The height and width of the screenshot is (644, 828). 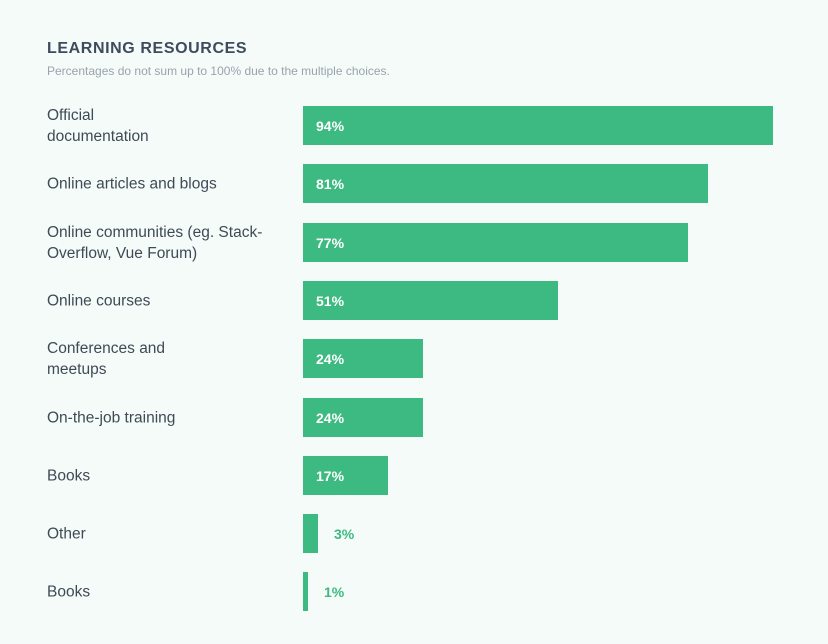 What do you see at coordinates (147, 48) in the screenshot?
I see `chart-title: LEARNING RESOURCES` at bounding box center [147, 48].